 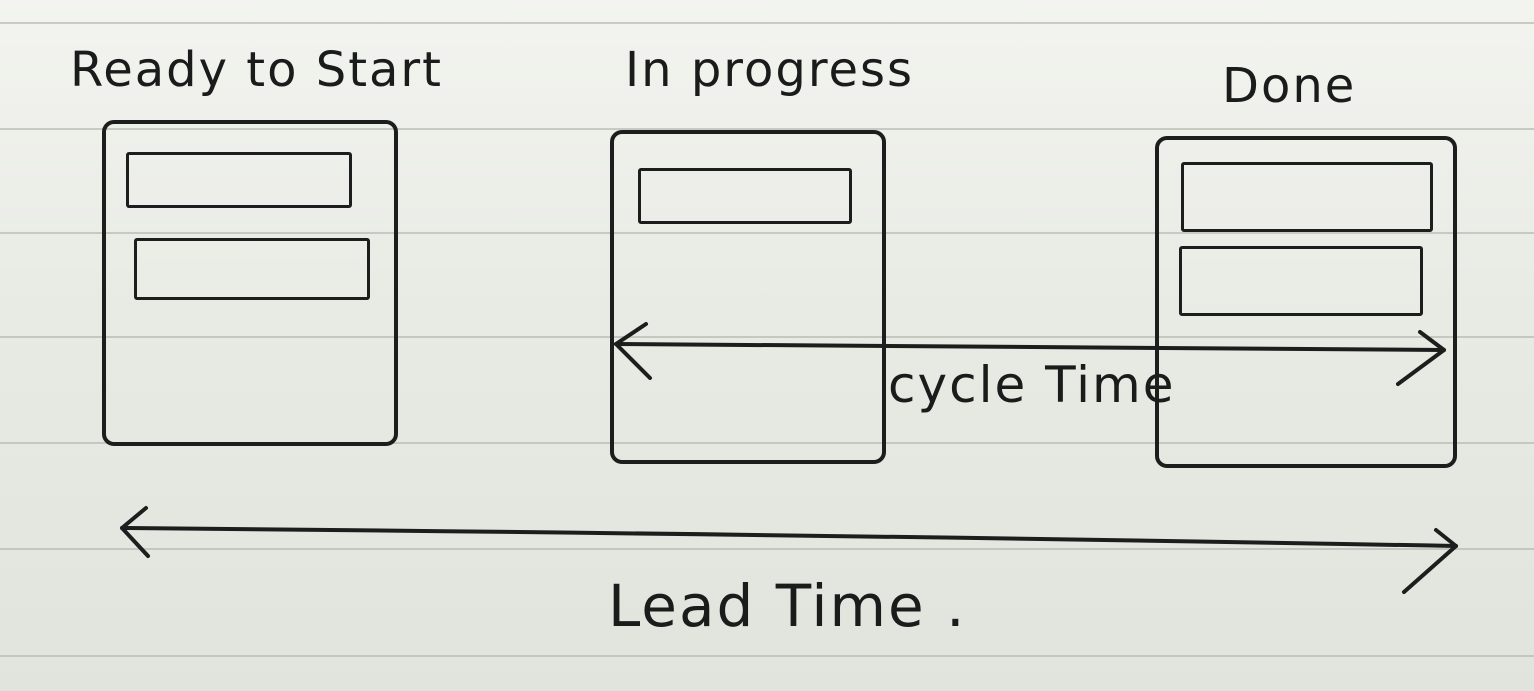 What do you see at coordinates (787, 606) in the screenshot?
I see `lead-time-label: Lead Time .` at bounding box center [787, 606].